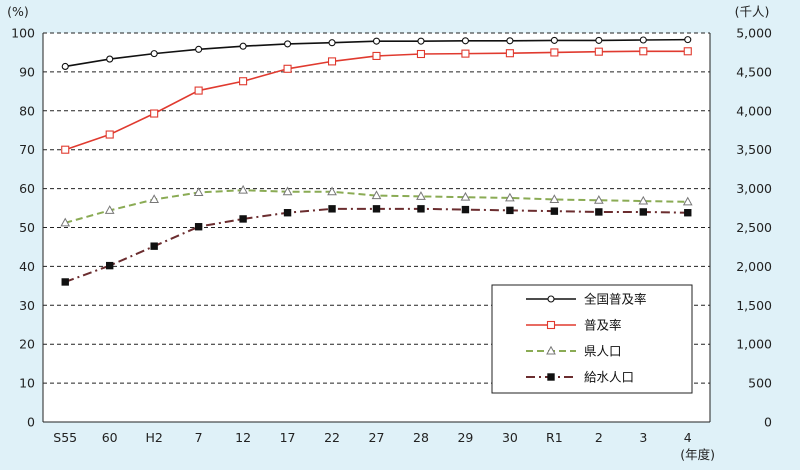  What do you see at coordinates (243, 437) in the screenshot?
I see `x-tick-label: 12` at bounding box center [243, 437].